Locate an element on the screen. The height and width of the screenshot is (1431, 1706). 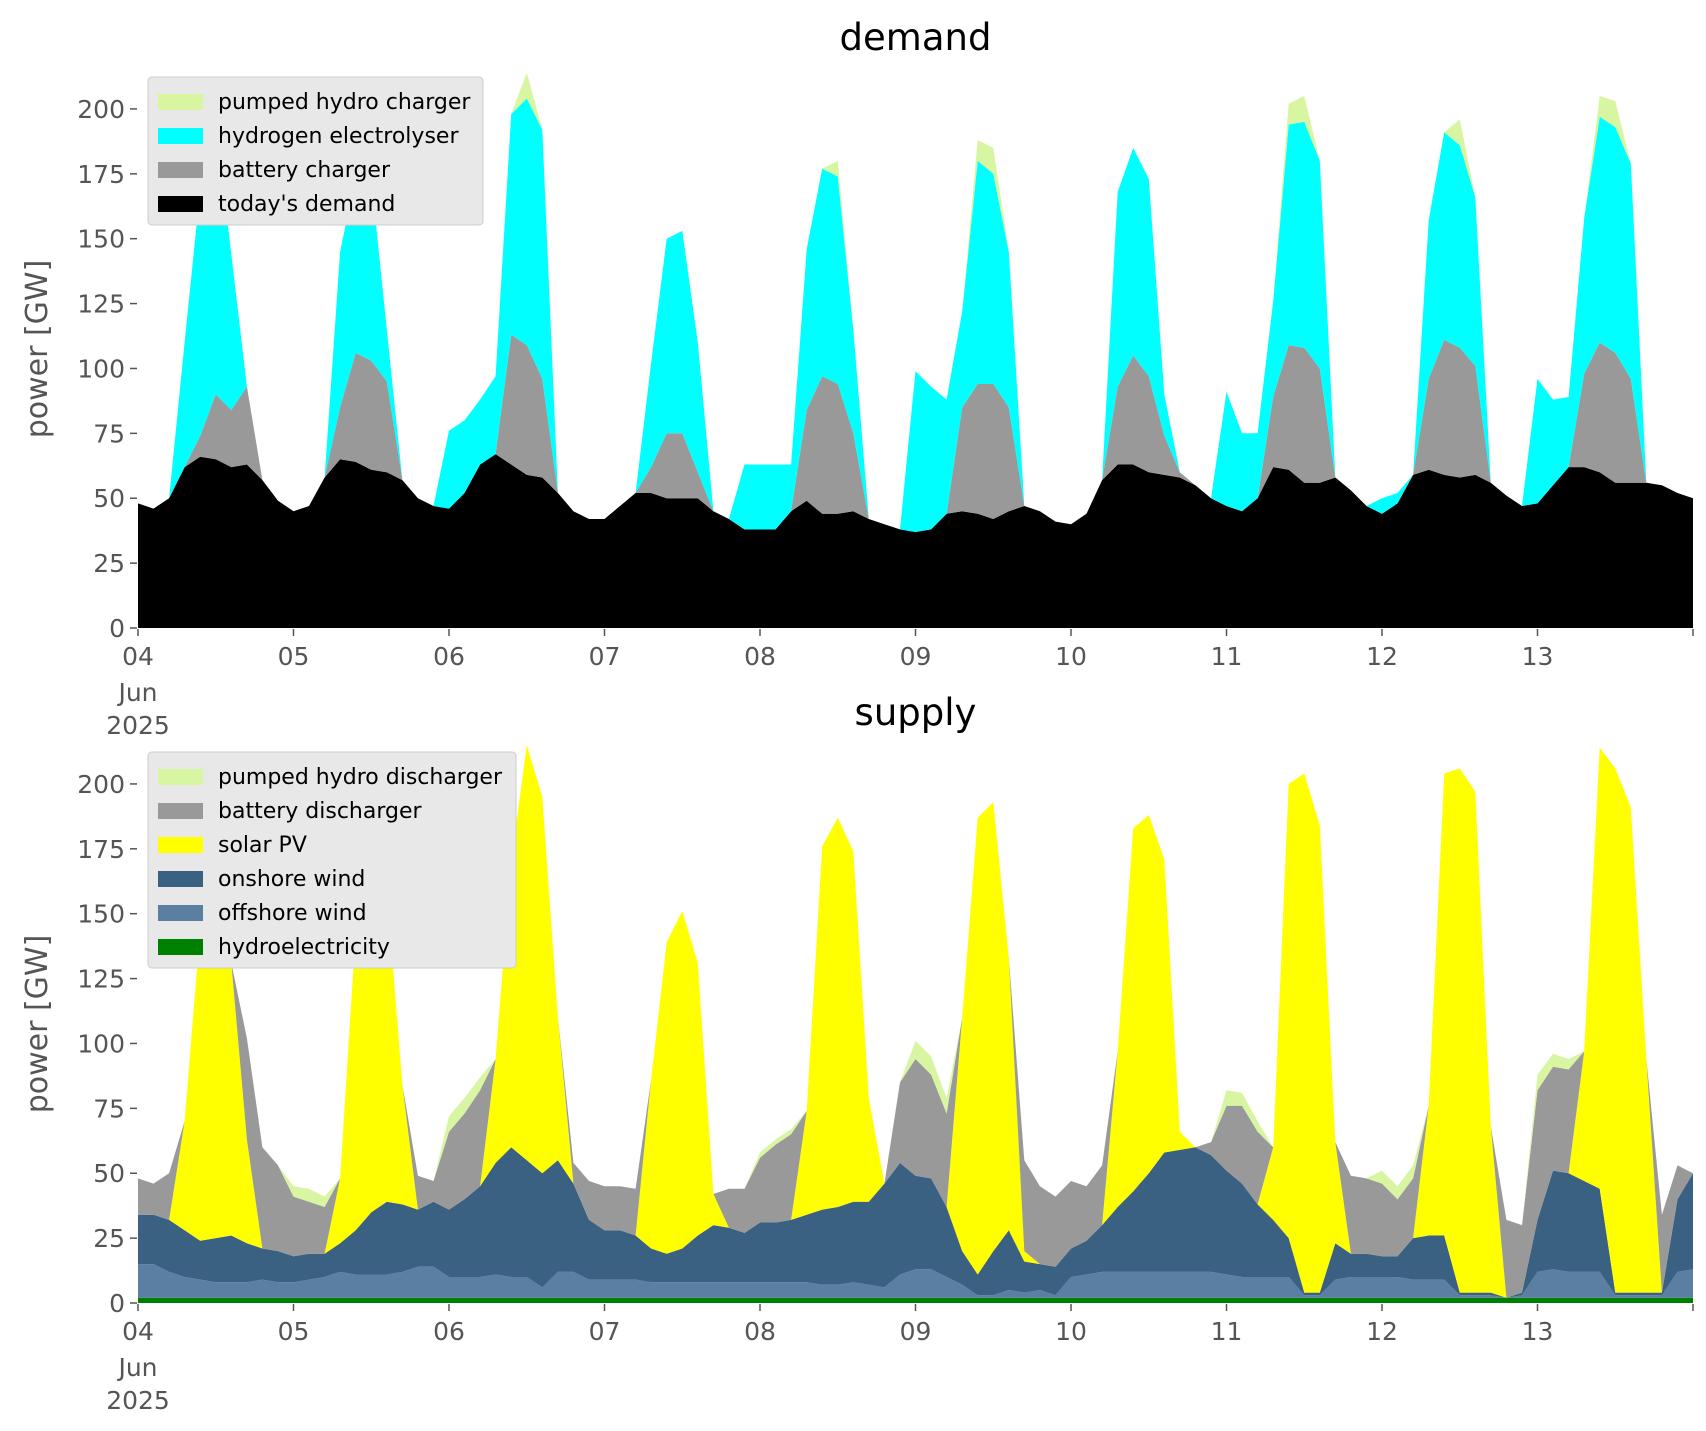
area-offshore-wind is located at coordinates (915, 1281).